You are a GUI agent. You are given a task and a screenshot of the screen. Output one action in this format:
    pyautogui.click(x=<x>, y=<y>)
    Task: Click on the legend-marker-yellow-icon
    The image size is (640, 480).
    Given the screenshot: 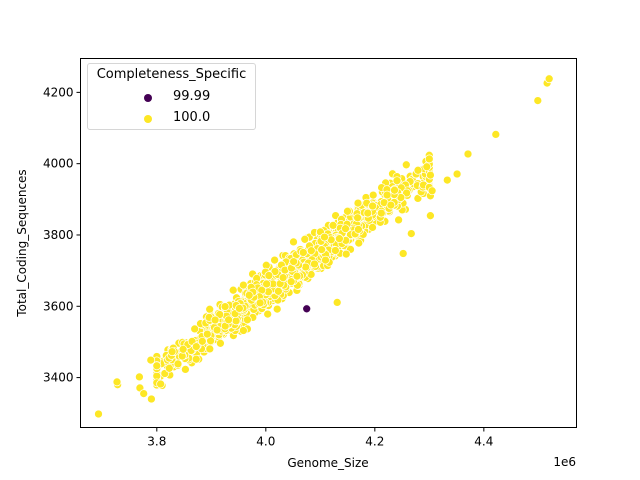 What is the action you would take?
    pyautogui.click(x=148, y=119)
    